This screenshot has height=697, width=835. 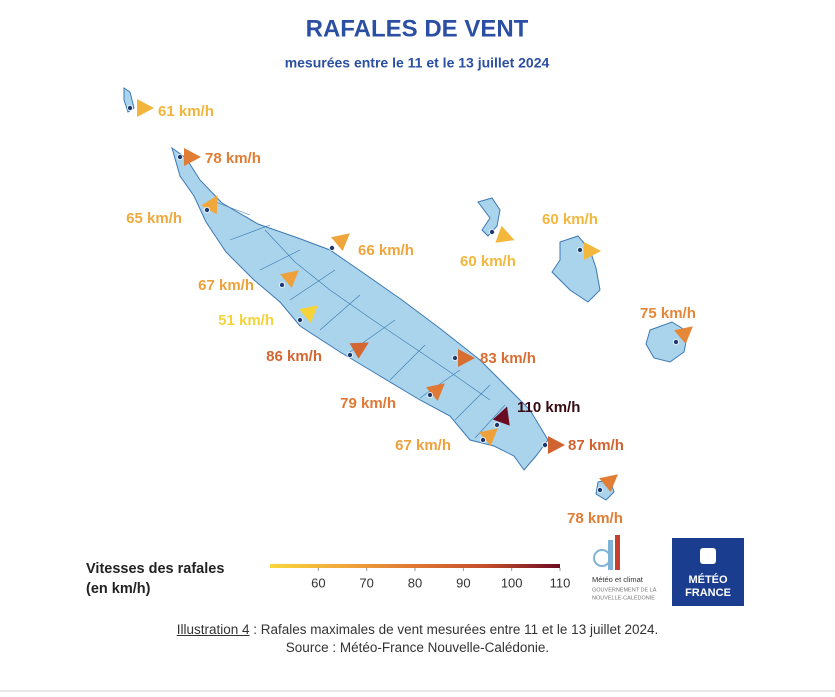 What do you see at coordinates (618, 579) in the screenshot?
I see `logo-text: Météo et climat` at bounding box center [618, 579].